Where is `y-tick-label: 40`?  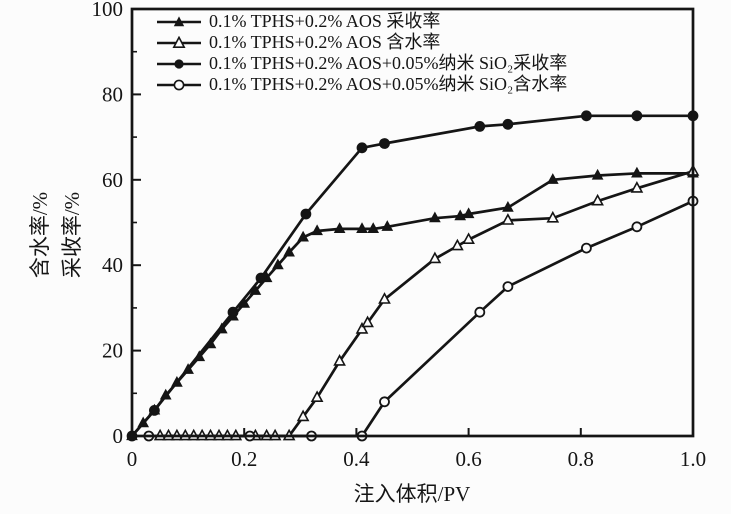 y-tick-label: 40 is located at coordinates (112, 265).